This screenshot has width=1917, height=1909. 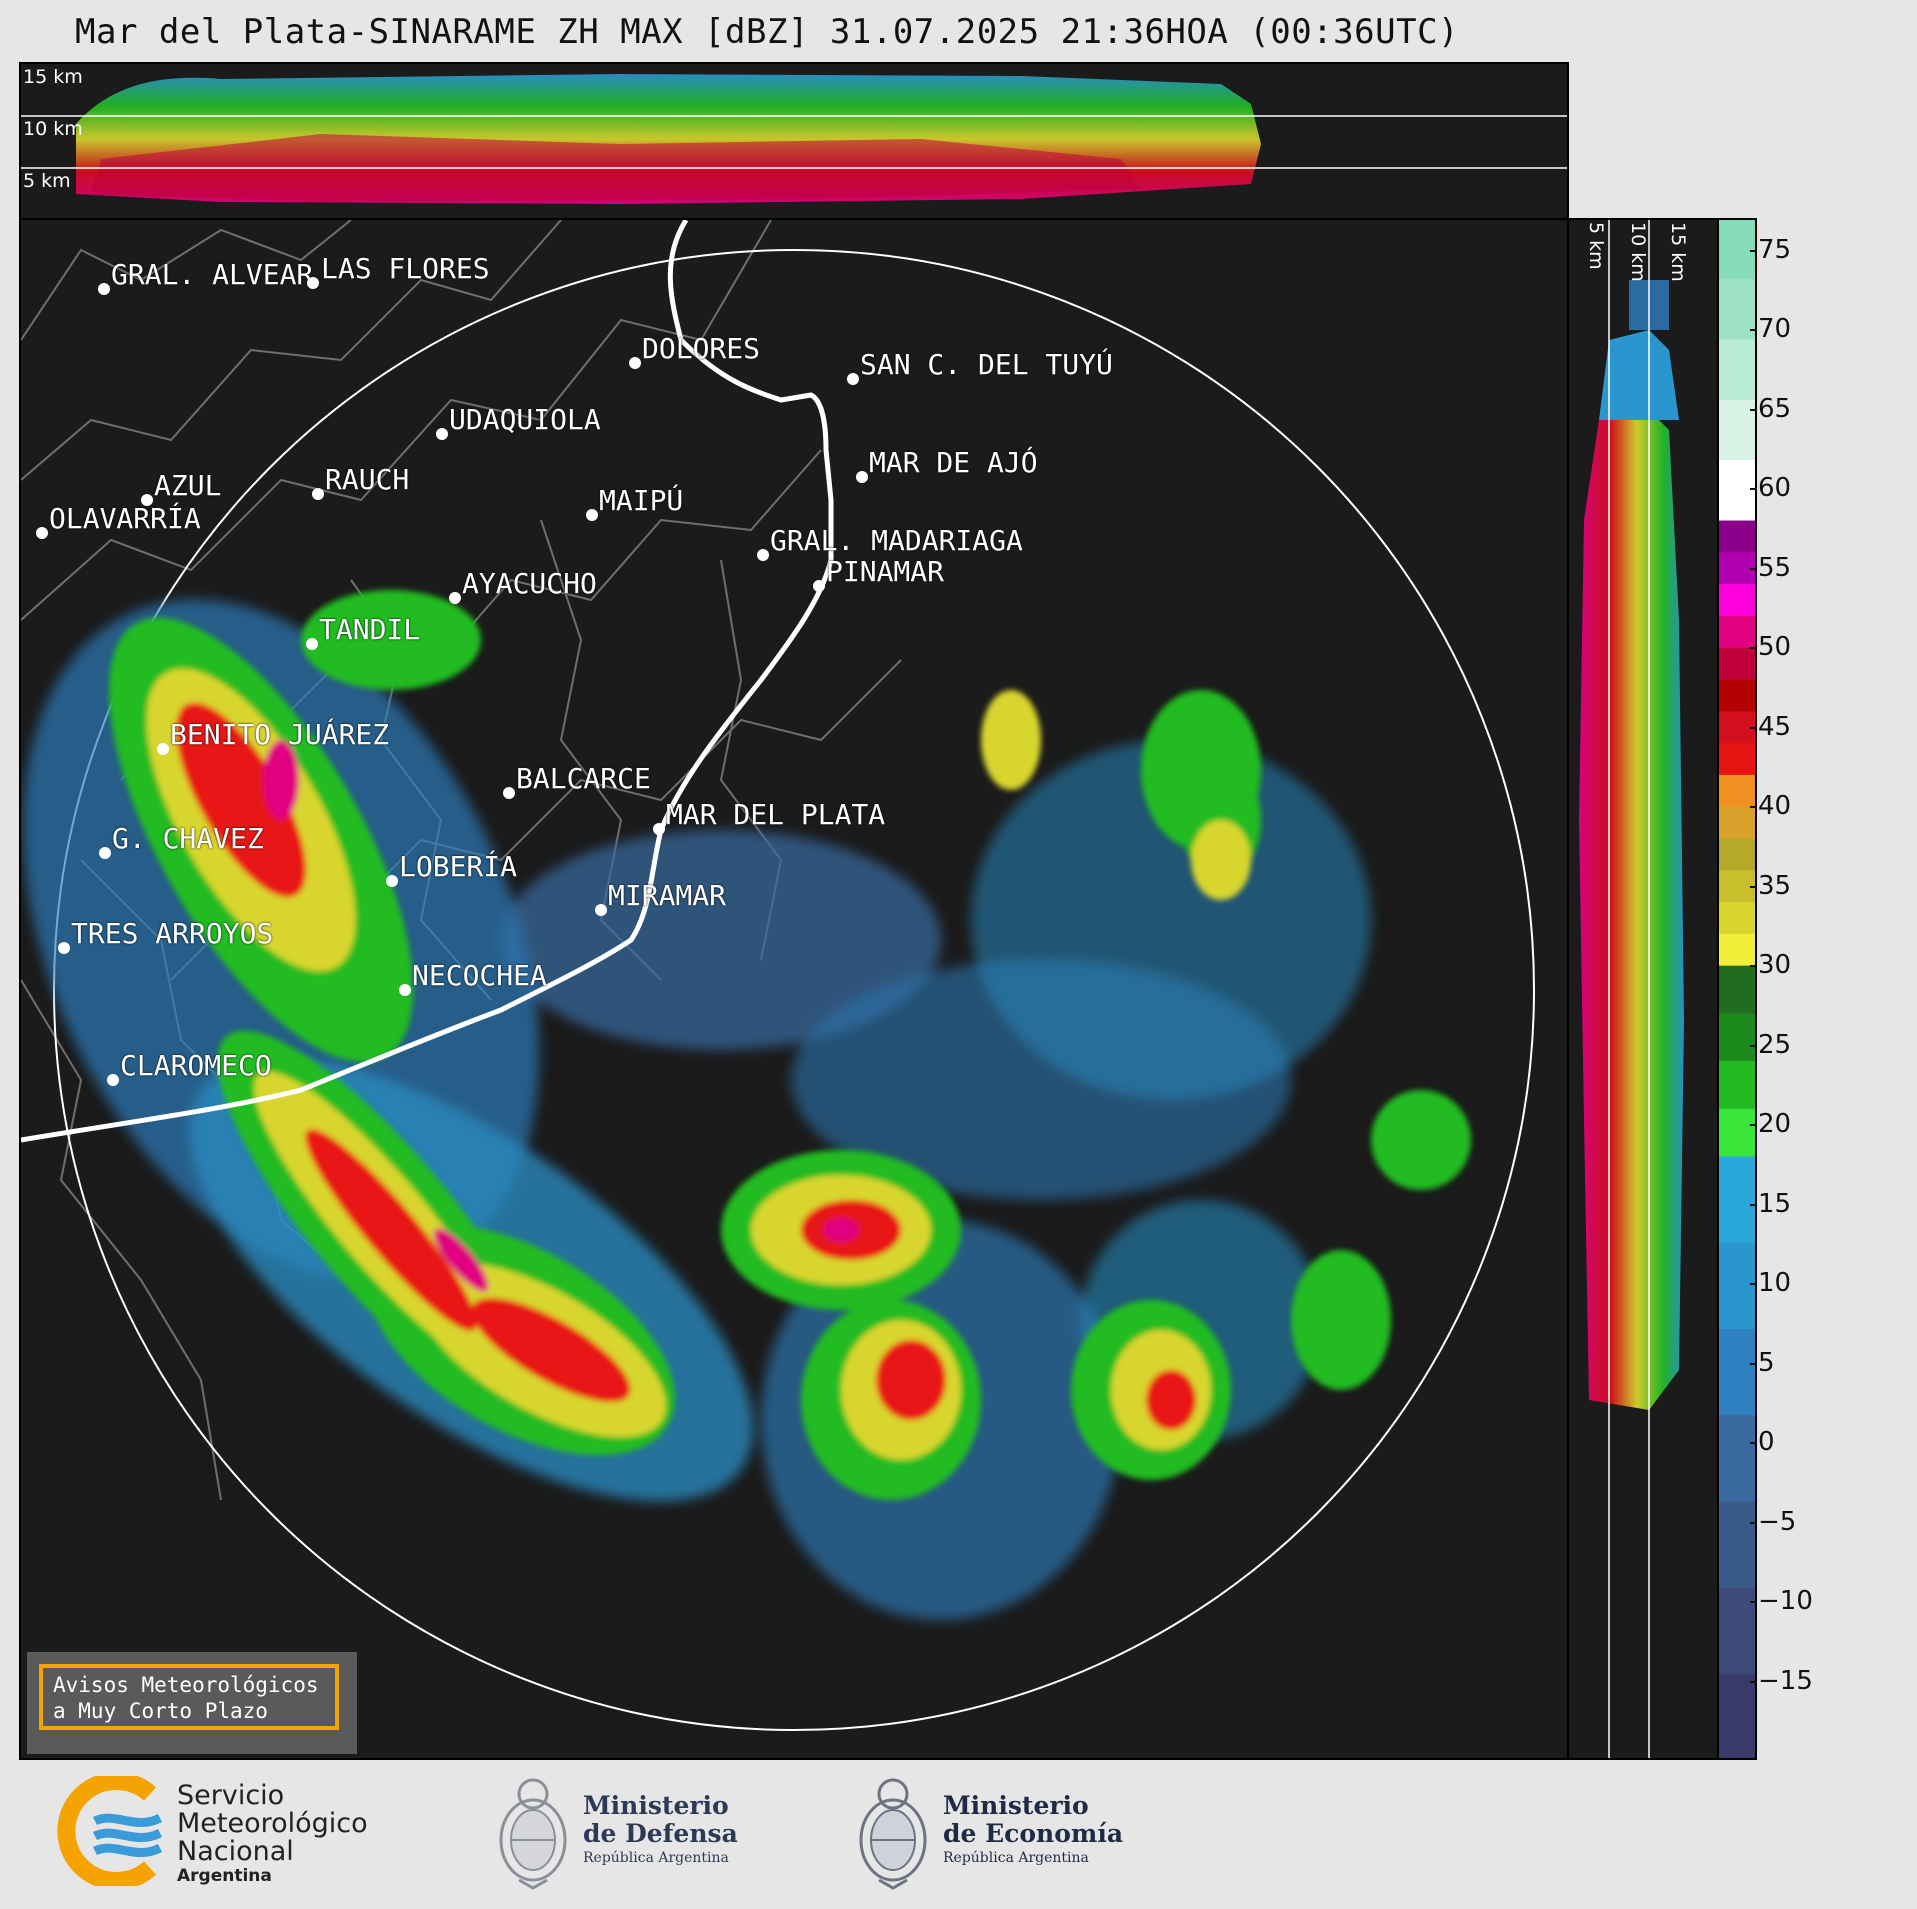 What do you see at coordinates (583, 778) in the screenshot?
I see `city-label: BALCARCE` at bounding box center [583, 778].